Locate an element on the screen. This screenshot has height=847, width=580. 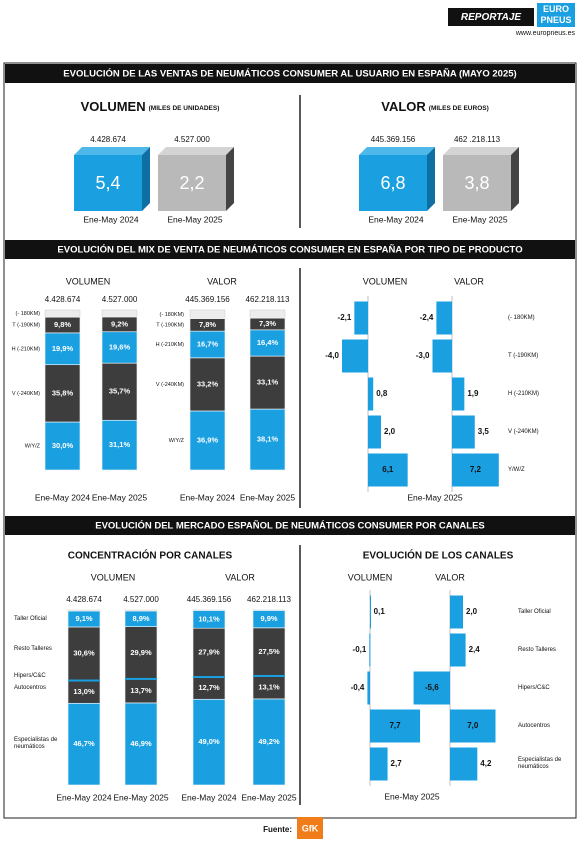
box-top is located at coordinates (481, 151).